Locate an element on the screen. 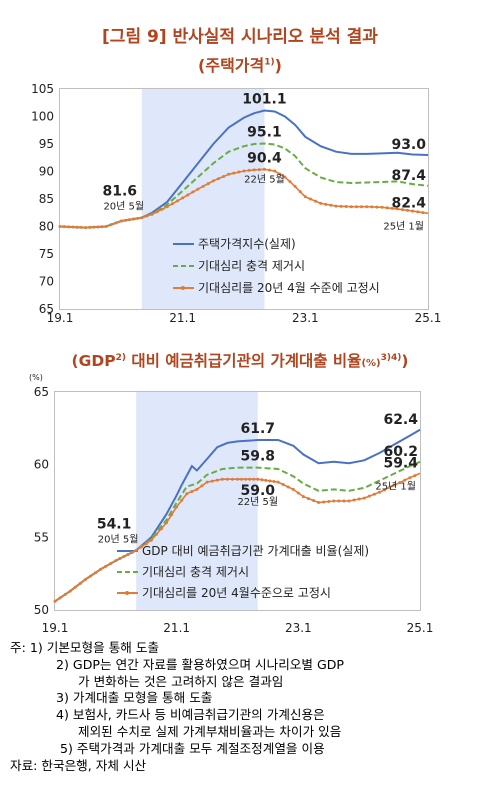 The height and width of the screenshot is (811, 480). chart2-title-unit: (%) is located at coordinates (371, 363).